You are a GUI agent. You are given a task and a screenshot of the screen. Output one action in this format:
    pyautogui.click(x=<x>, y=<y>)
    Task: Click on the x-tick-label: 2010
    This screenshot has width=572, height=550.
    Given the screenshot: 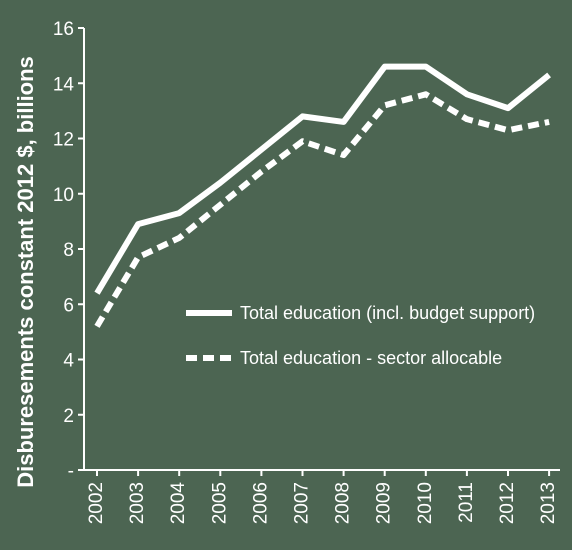 What is the action you would take?
    pyautogui.click(x=425, y=503)
    